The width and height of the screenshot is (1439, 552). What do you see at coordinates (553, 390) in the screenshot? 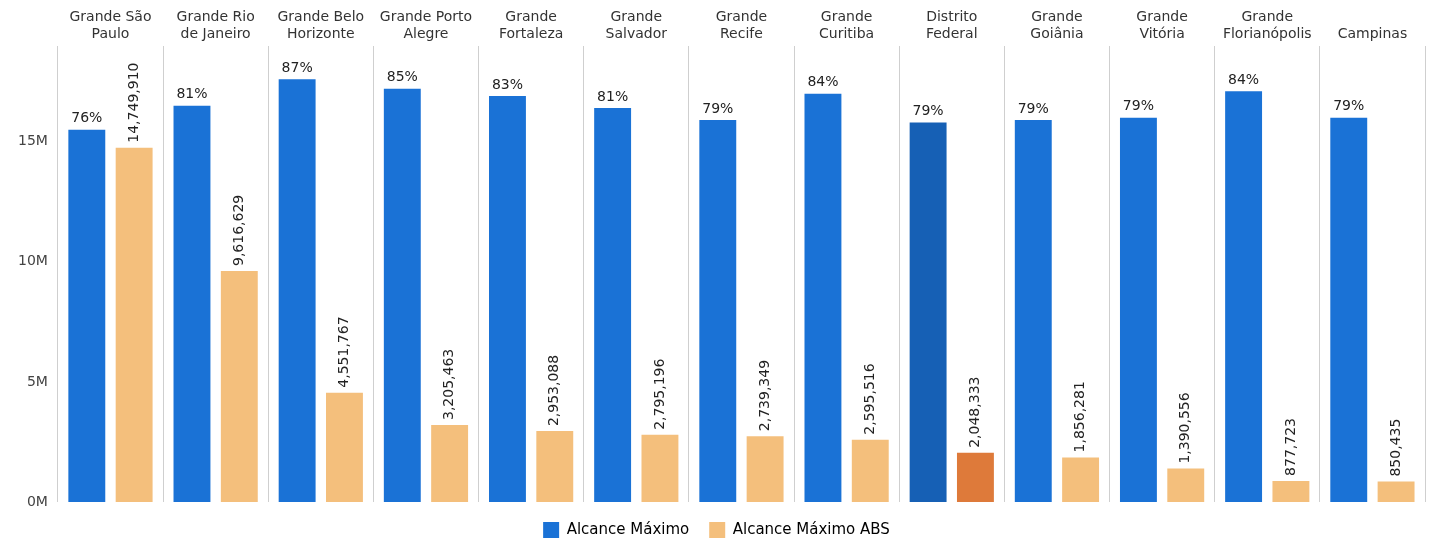
I see `data-label: 2,953,088` at bounding box center [553, 390].